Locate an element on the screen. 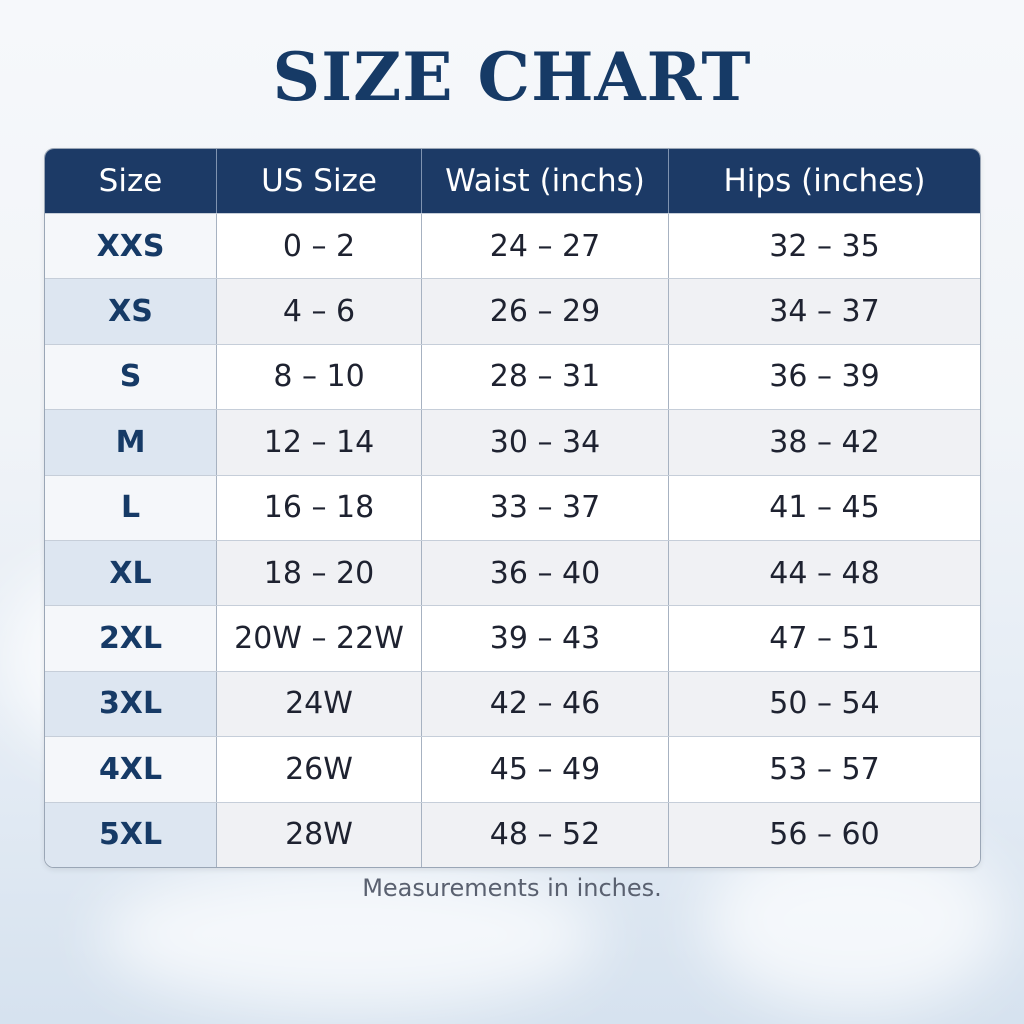 The height and width of the screenshot is (1024, 1024). cell-hips: 47 – 51 is located at coordinates (824, 638).